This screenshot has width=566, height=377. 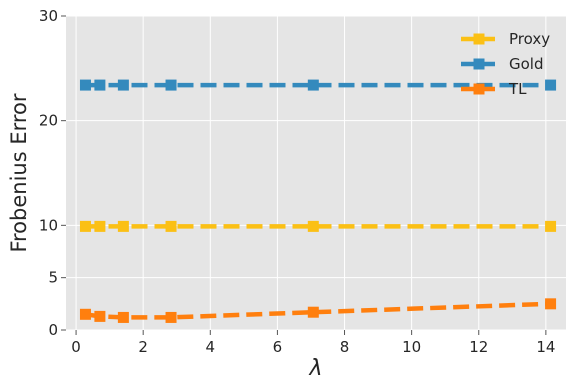 What do you see at coordinates (48, 121) in the screenshot?
I see `y-tick-label: 20` at bounding box center [48, 121].